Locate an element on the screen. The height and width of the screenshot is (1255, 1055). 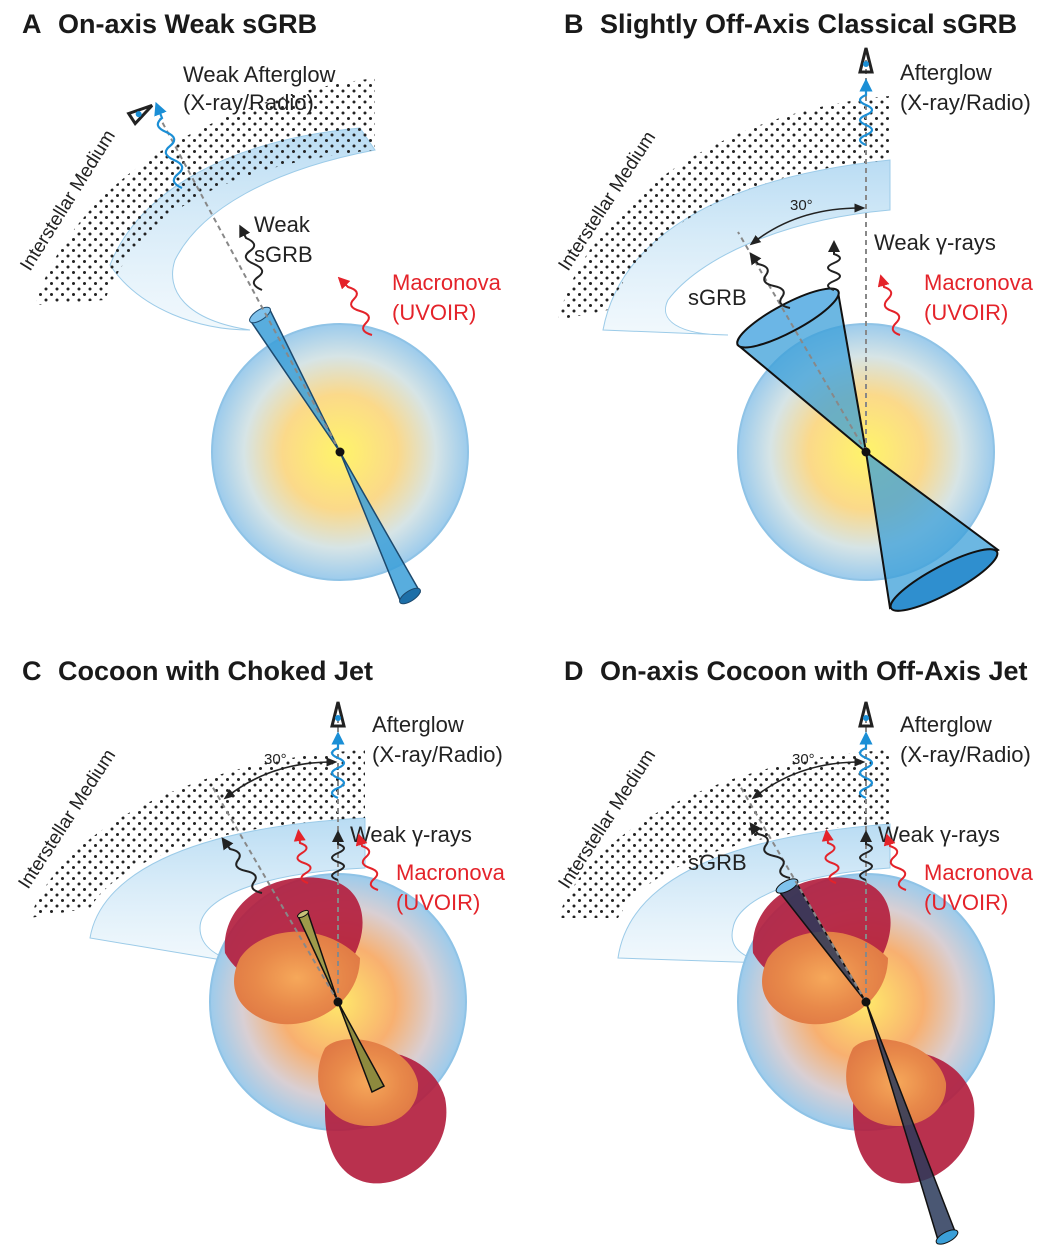
panel-a-center is located at coordinates (340, 452).